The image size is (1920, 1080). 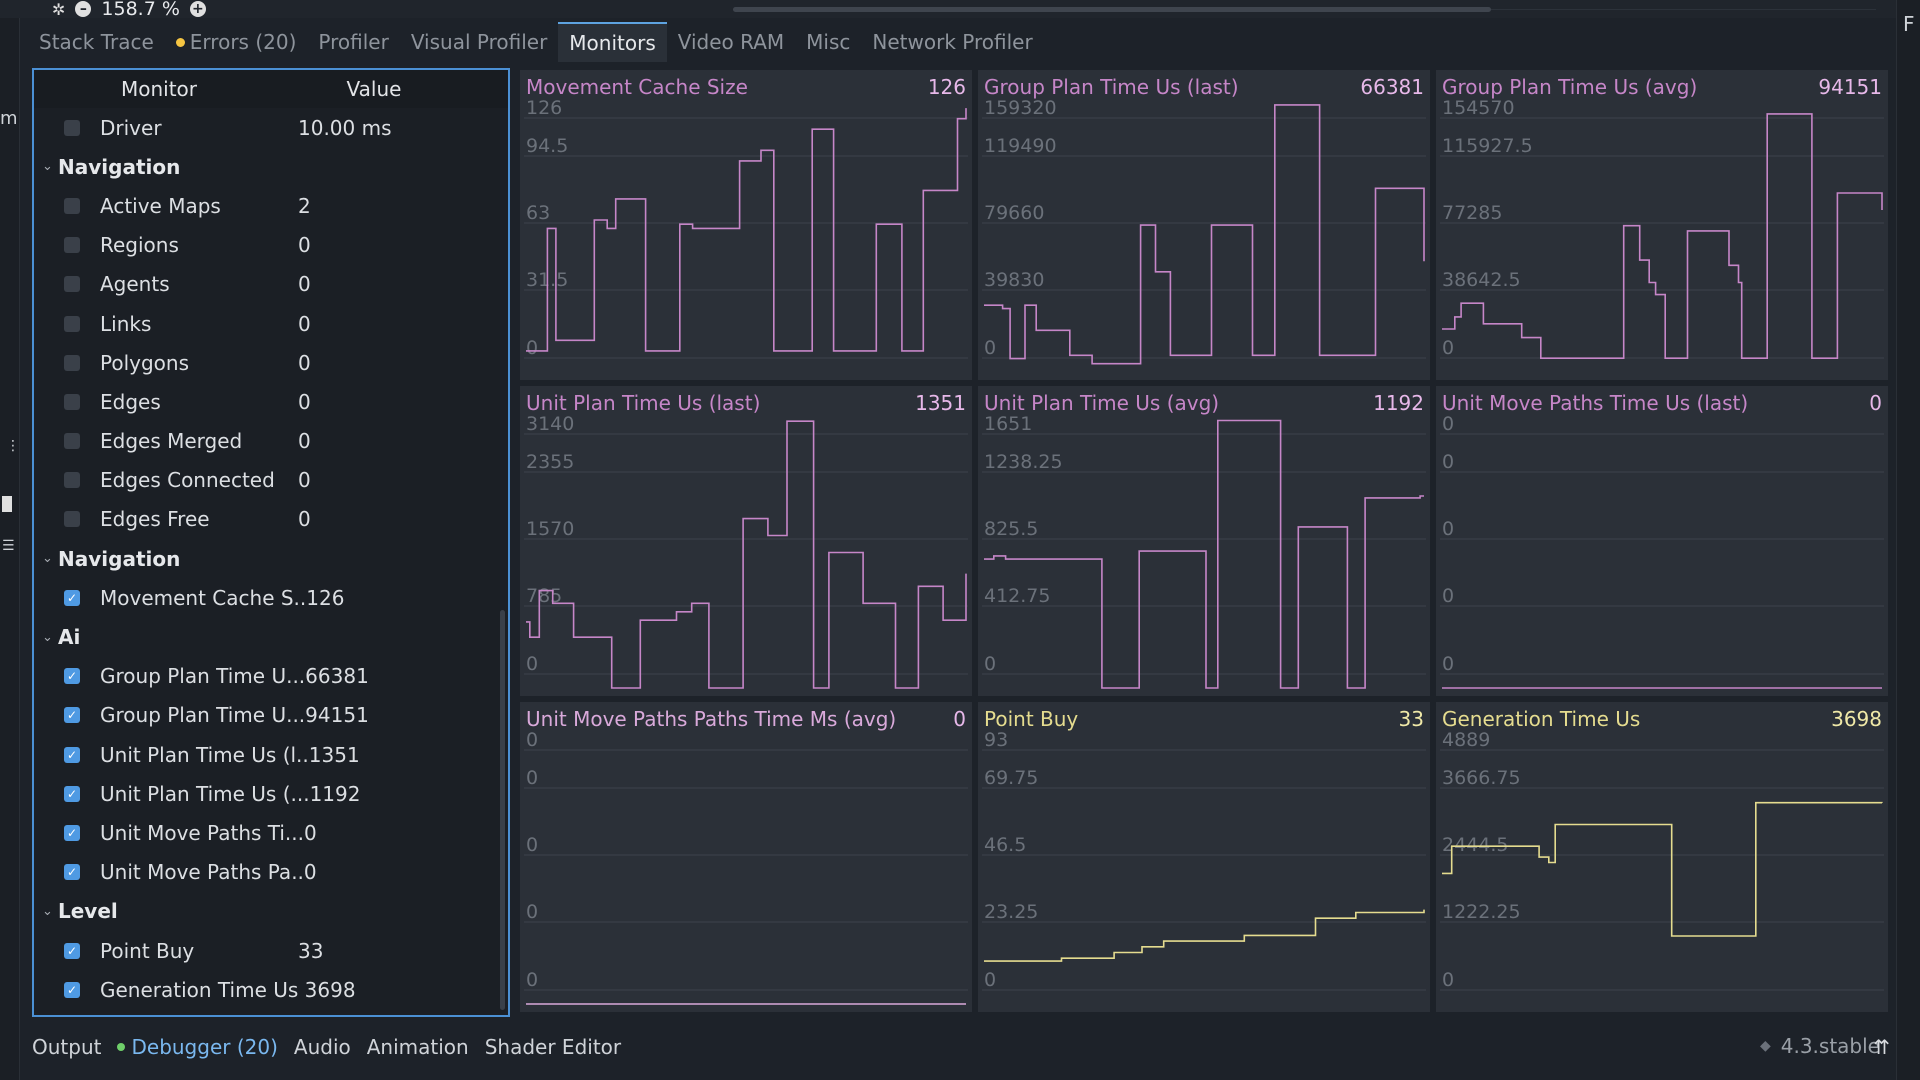 I want to click on monitor-label-value: Group Plan Time U...94151, so click(x=234, y=715).